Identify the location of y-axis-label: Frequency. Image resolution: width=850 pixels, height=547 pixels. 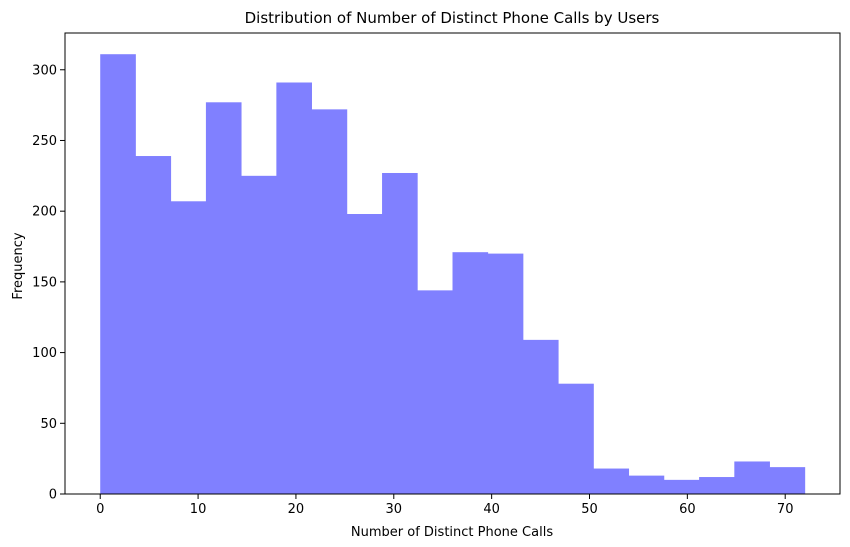
(18, 265).